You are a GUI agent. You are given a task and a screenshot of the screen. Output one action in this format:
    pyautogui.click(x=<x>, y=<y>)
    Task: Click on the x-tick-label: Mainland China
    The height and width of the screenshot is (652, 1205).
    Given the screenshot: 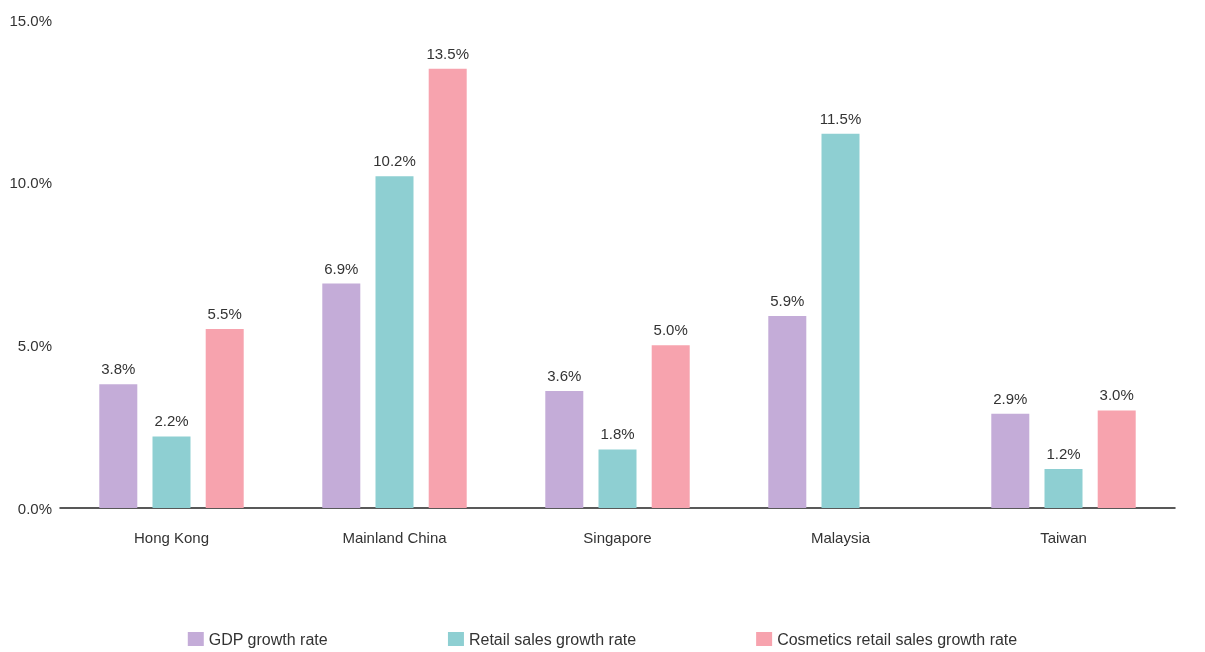 What is the action you would take?
    pyautogui.click(x=395, y=537)
    